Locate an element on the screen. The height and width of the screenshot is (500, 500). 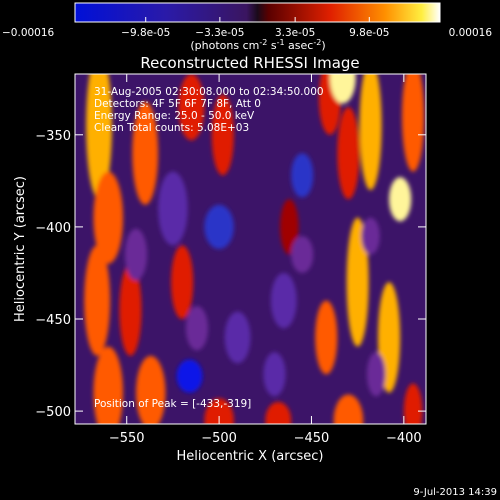
annotation-energy: Energy Range: 25.0 - 50.0 keV is located at coordinates (174, 116).